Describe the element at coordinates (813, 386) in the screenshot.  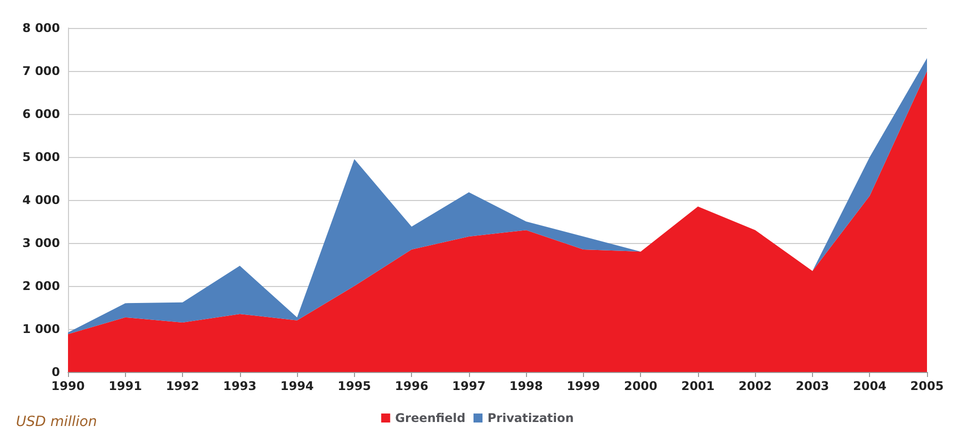
I see `x-tick-label: 2003` at that location.